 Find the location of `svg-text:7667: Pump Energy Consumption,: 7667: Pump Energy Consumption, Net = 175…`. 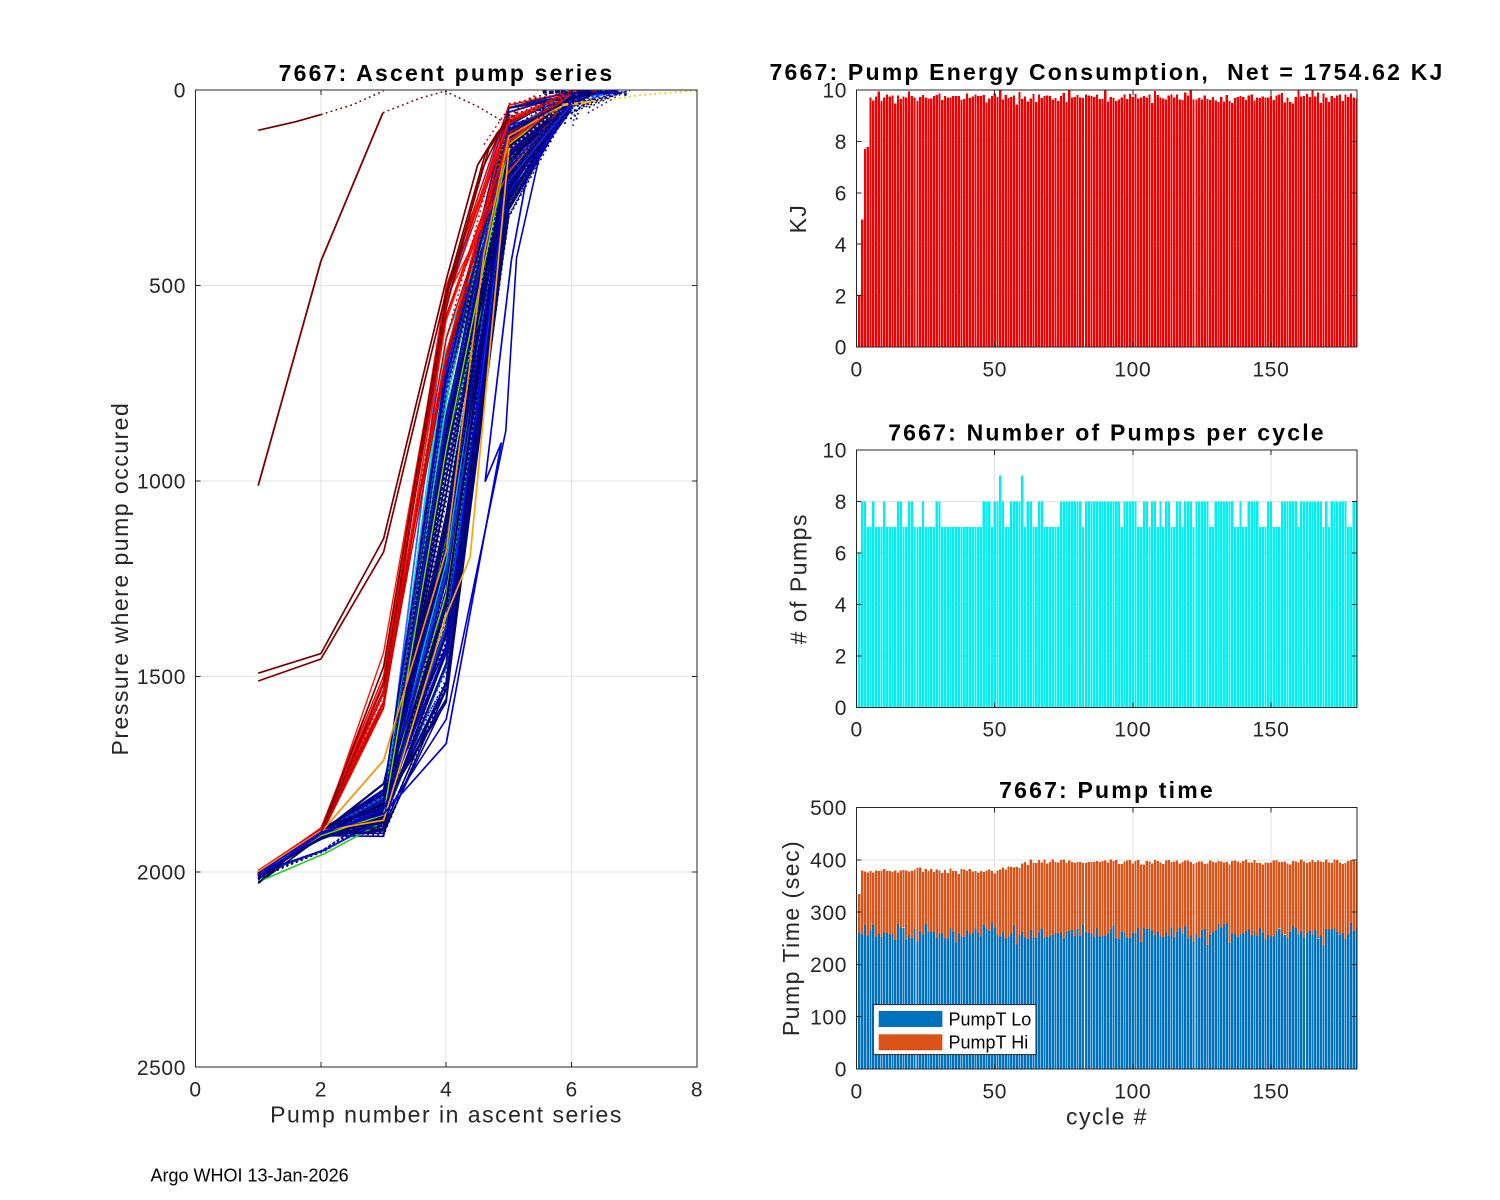

svg-text:7667: Pump Energy Consumption,: 7667: Pump Energy Consumption, Net = 175… is located at coordinates (1106, 72).